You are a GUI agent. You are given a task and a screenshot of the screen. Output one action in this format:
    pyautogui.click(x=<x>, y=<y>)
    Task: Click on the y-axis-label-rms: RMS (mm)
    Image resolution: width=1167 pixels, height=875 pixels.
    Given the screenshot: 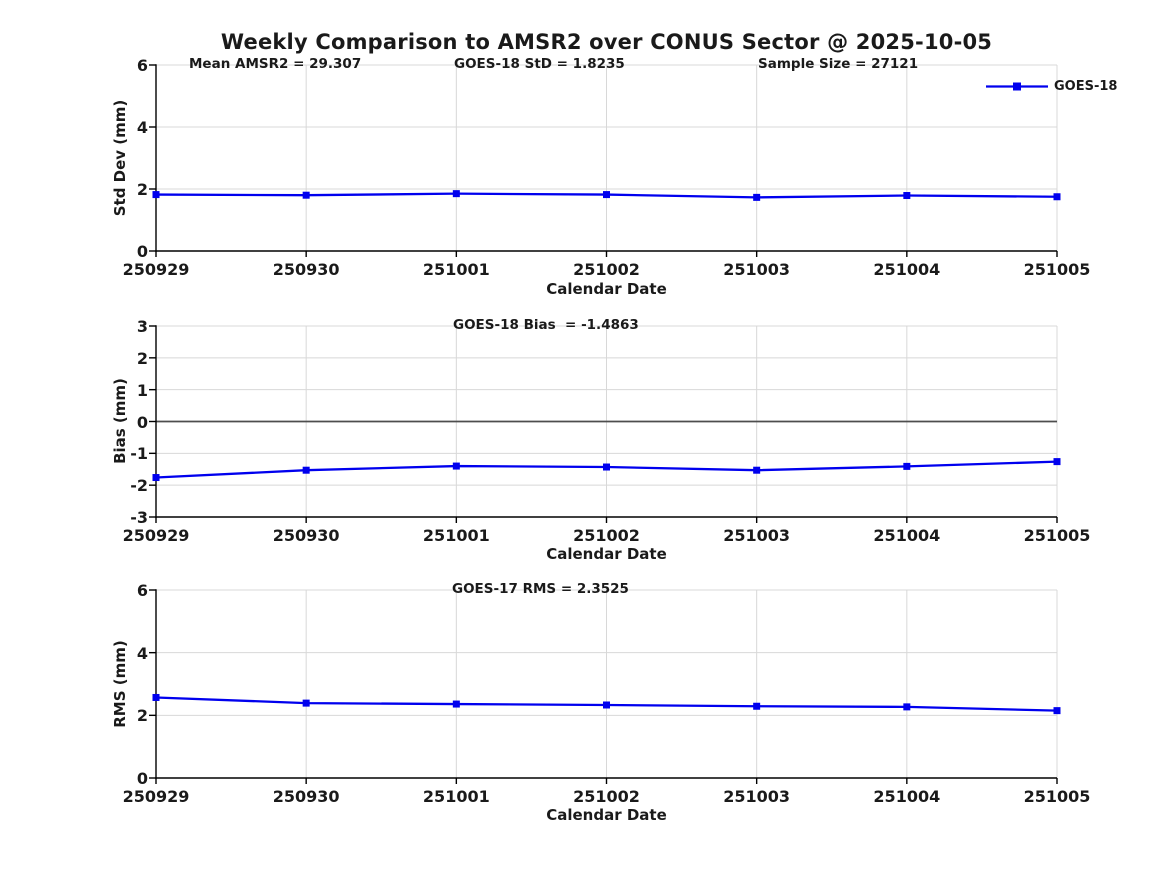 What is the action you would take?
    pyautogui.click(x=120, y=684)
    